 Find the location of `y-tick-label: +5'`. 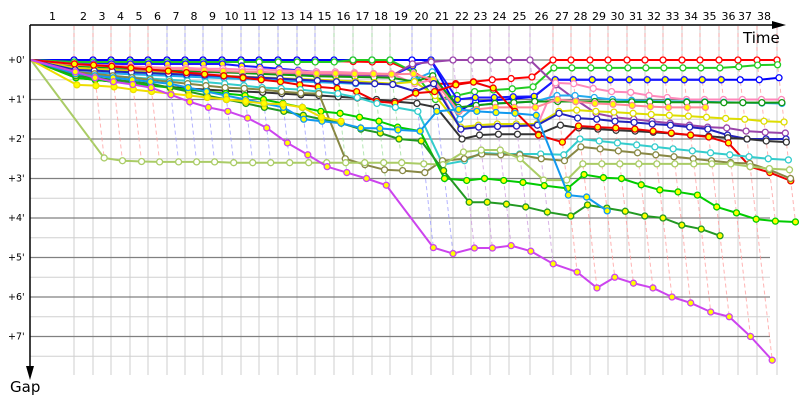

y-tick-label: +5' is located at coordinates (16, 258).